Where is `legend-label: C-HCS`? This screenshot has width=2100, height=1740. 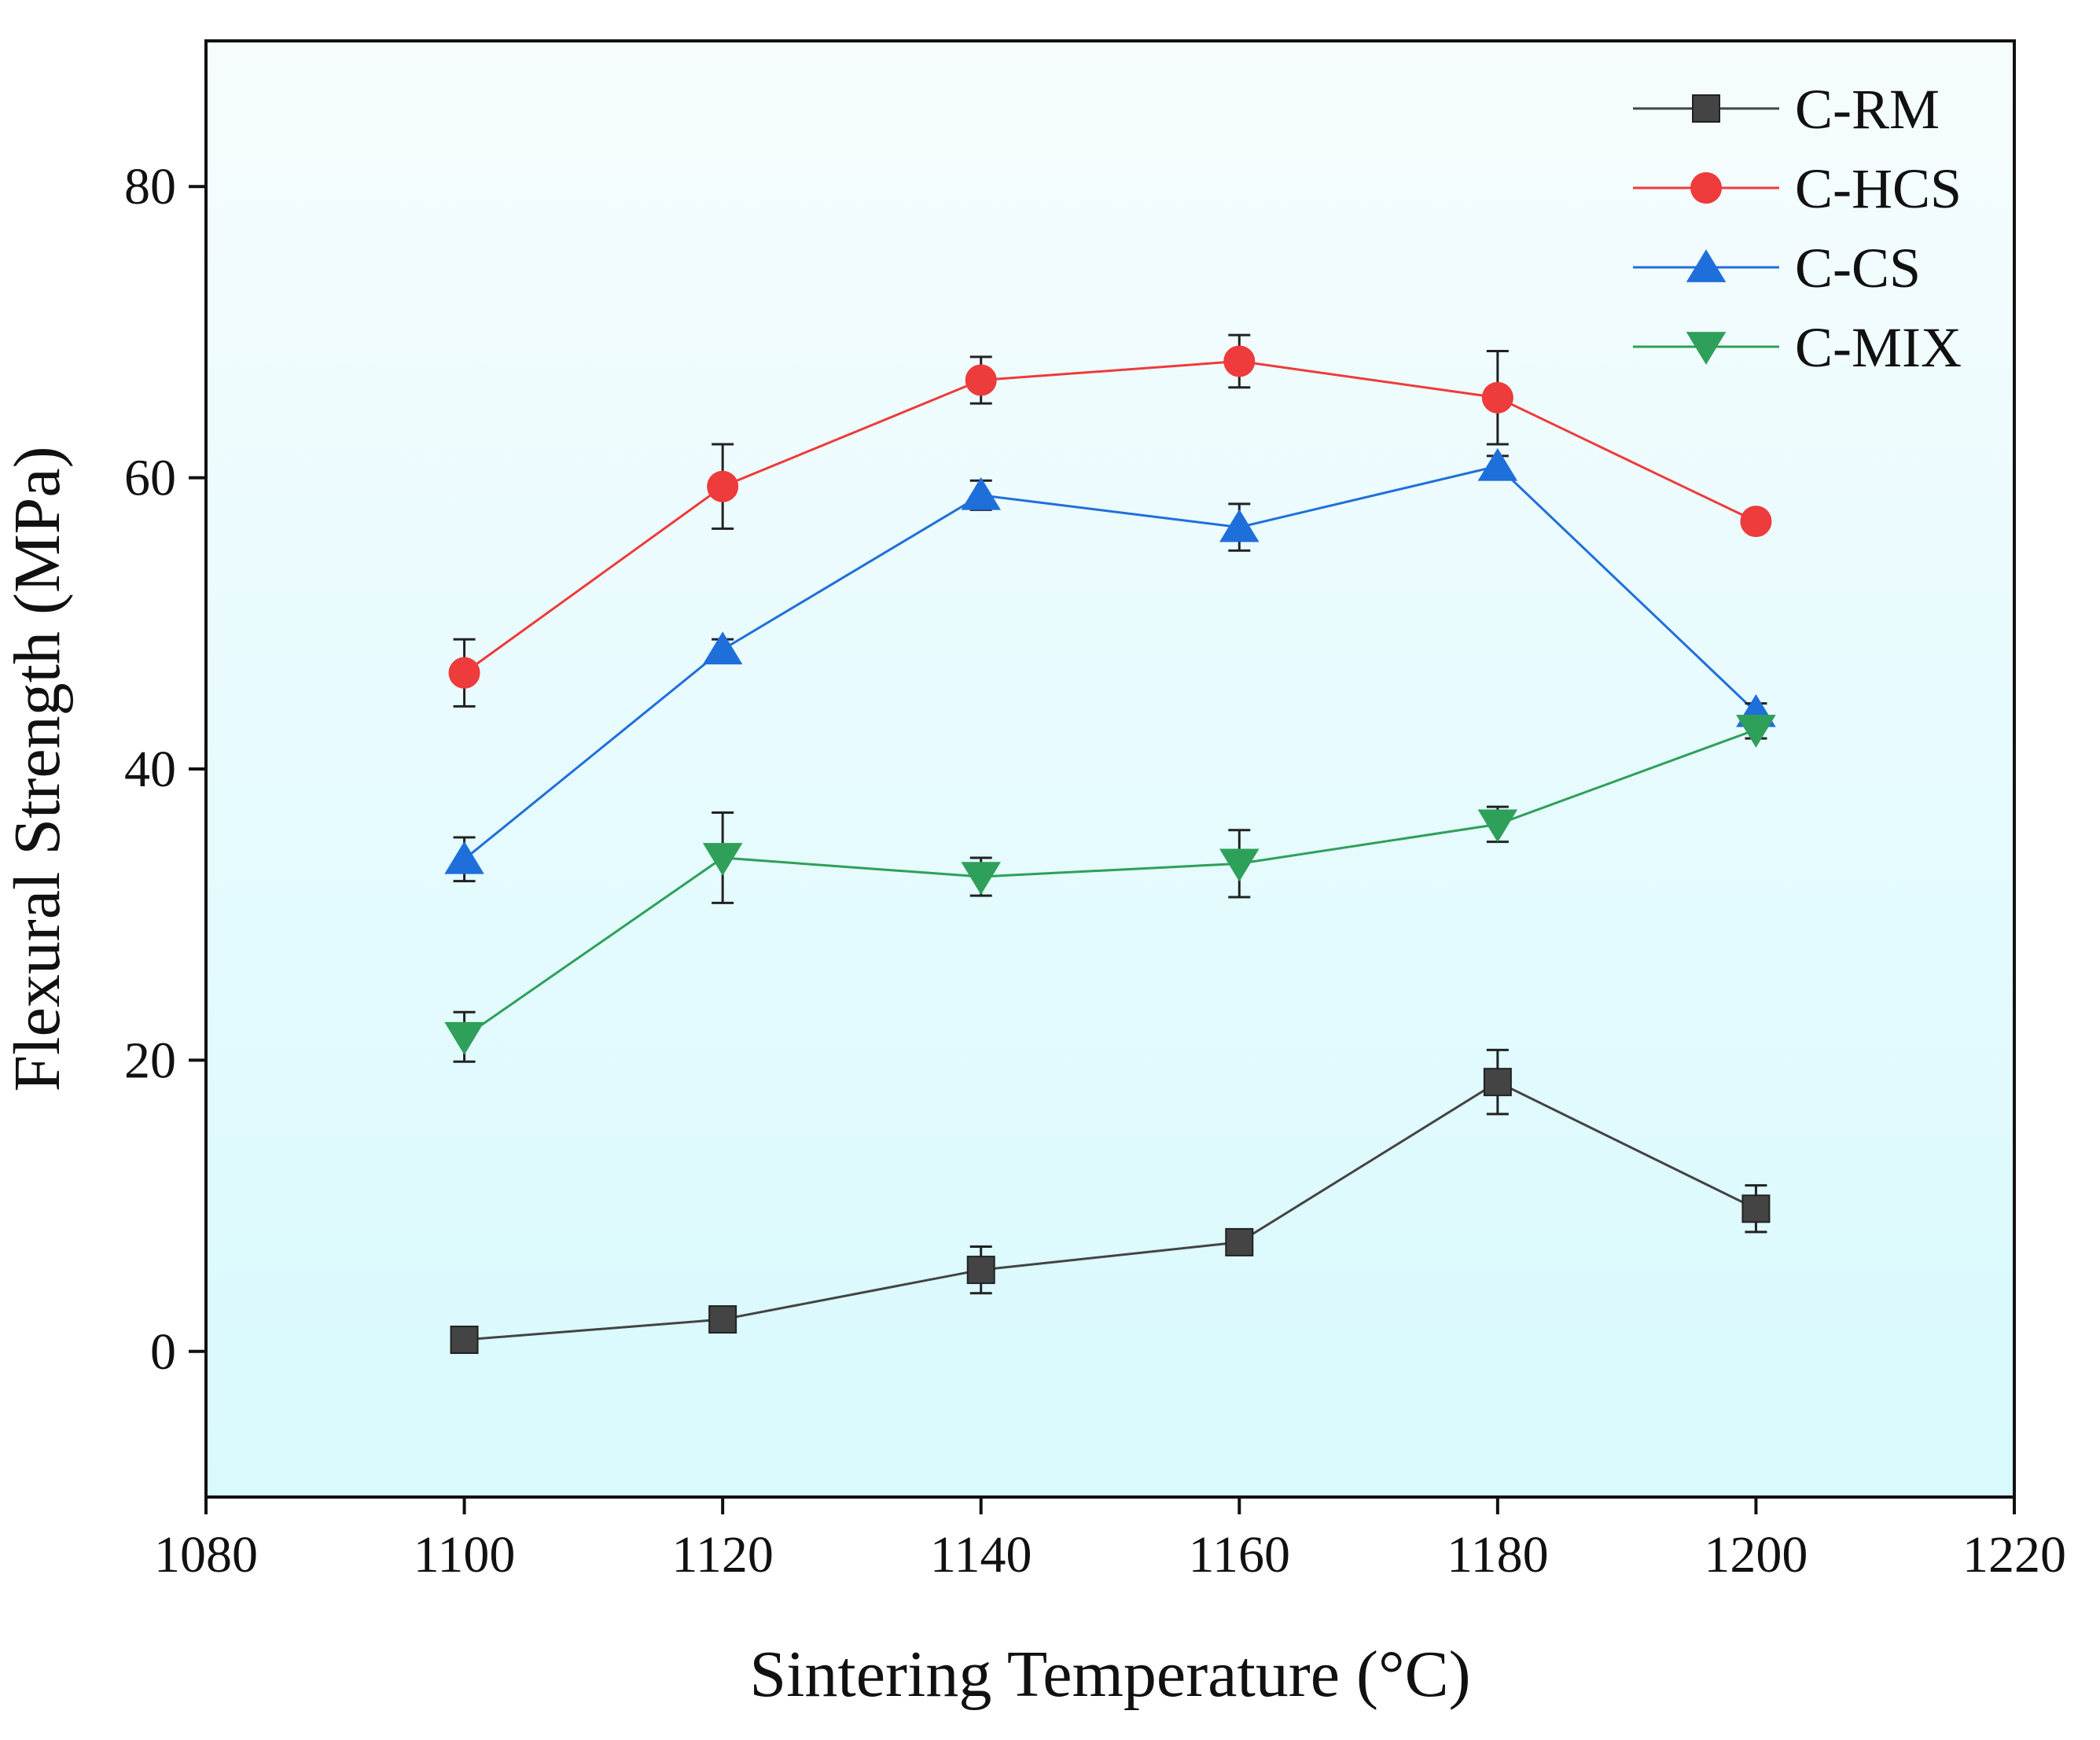 legend-label: C-HCS is located at coordinates (1878, 188).